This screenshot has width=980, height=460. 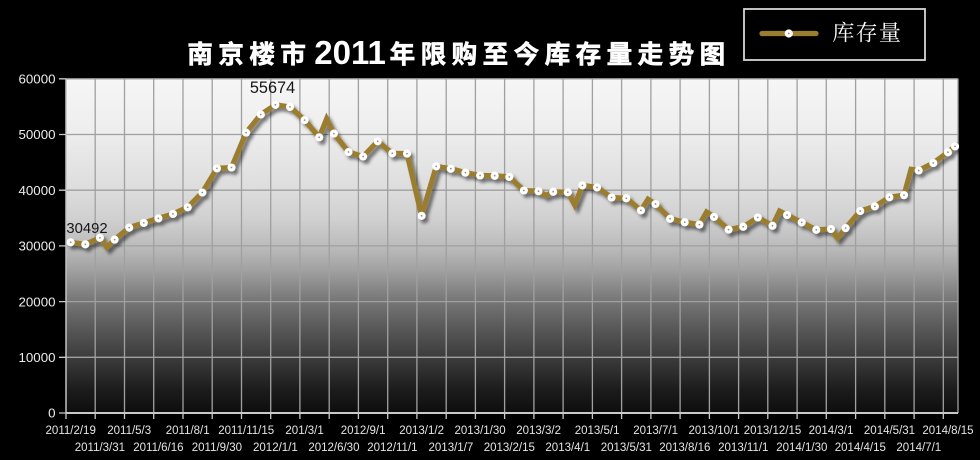 I want to click on svg-text: 60000, so click(x=37, y=79).